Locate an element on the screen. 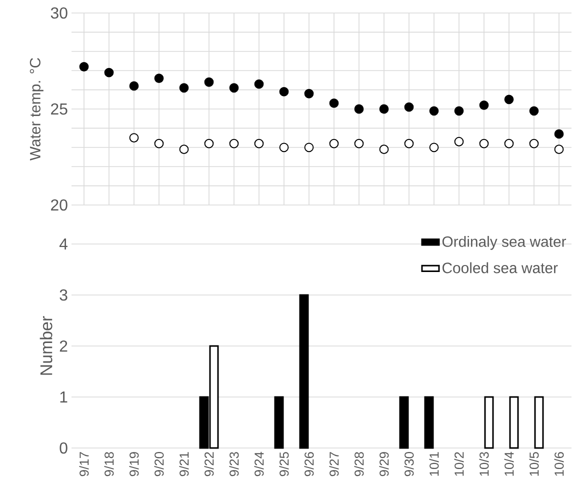 This screenshot has height=501, width=587. y-tick-label: 30 is located at coordinates (59, 13).